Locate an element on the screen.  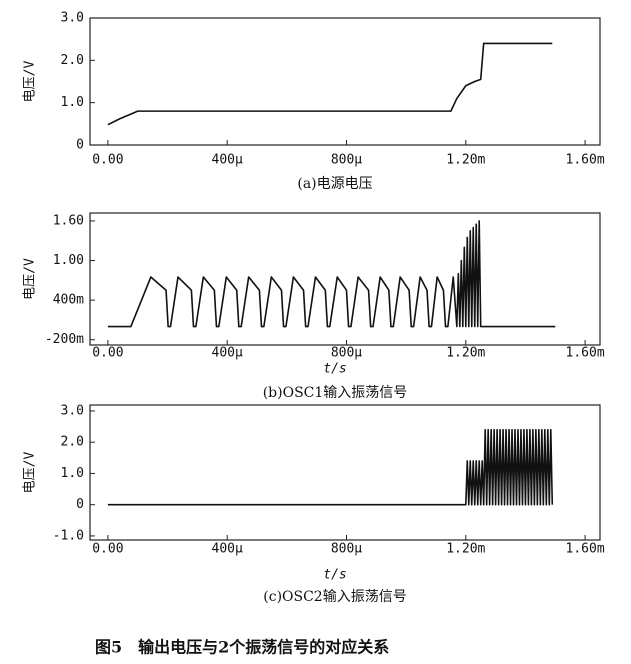
y-tick-label: 1.00 is located at coordinates (68, 260).